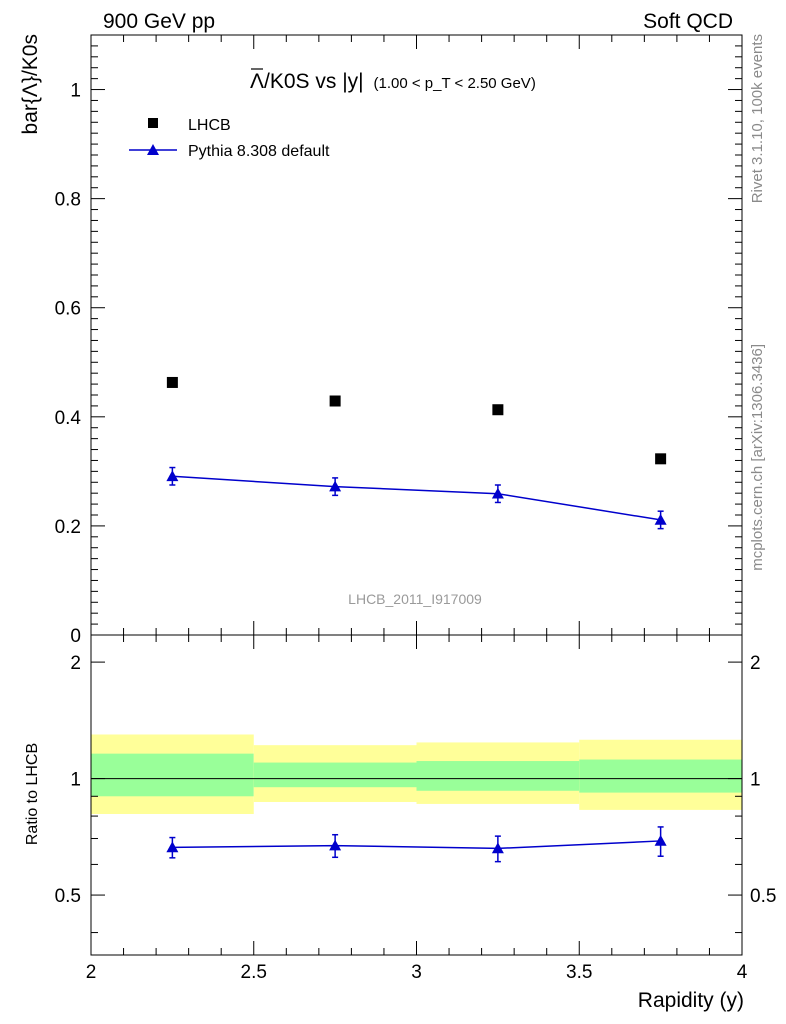  What do you see at coordinates (416, 453) in the screenshot?
I see `main-panel-marks` at bounding box center [416, 453].